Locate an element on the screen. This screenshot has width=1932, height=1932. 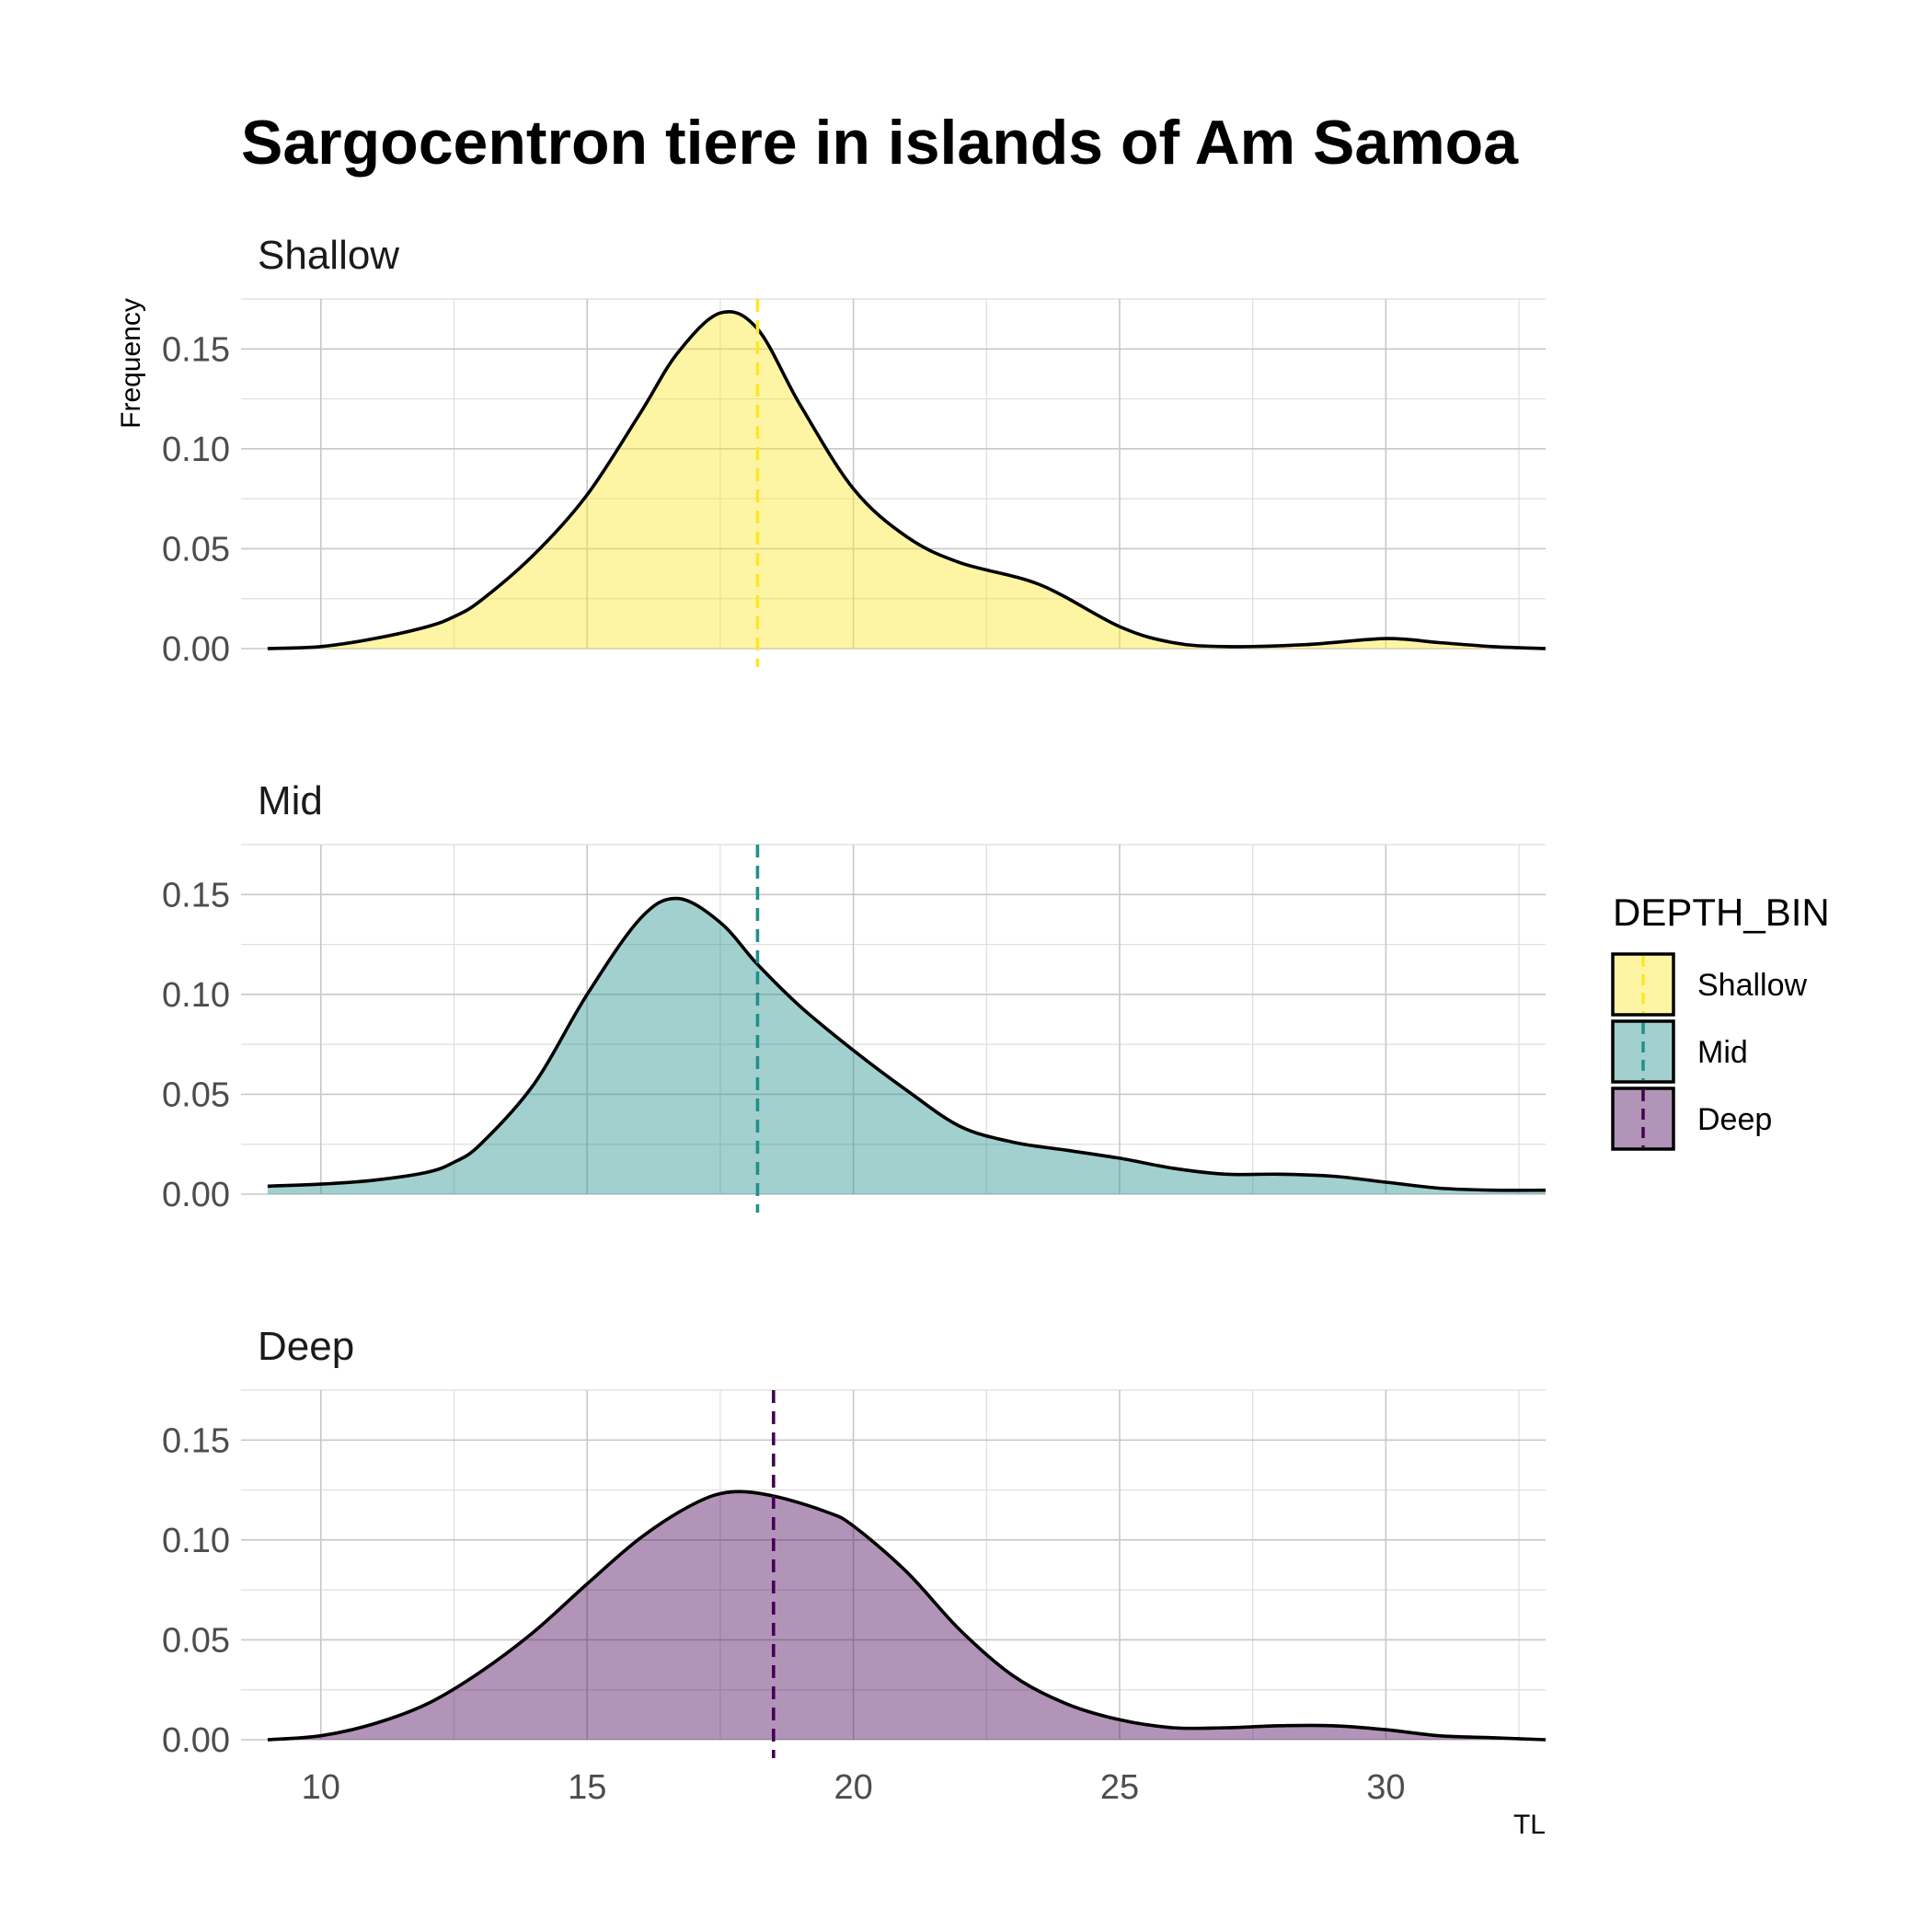
x-axis-ticks: 10 15 20 25 30 is located at coordinates (854, 1787).